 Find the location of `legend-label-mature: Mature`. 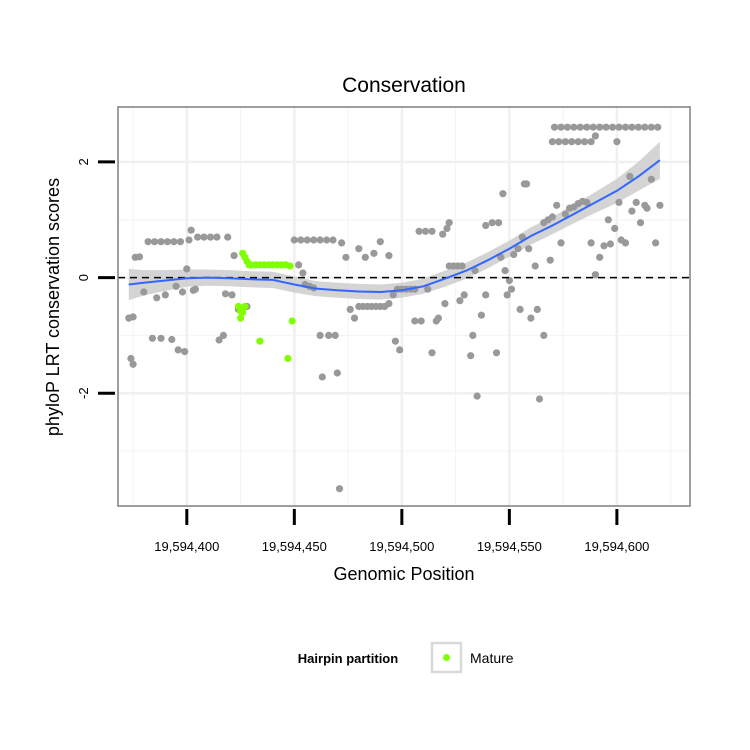

legend-label-mature: Mature is located at coordinates (492, 658).